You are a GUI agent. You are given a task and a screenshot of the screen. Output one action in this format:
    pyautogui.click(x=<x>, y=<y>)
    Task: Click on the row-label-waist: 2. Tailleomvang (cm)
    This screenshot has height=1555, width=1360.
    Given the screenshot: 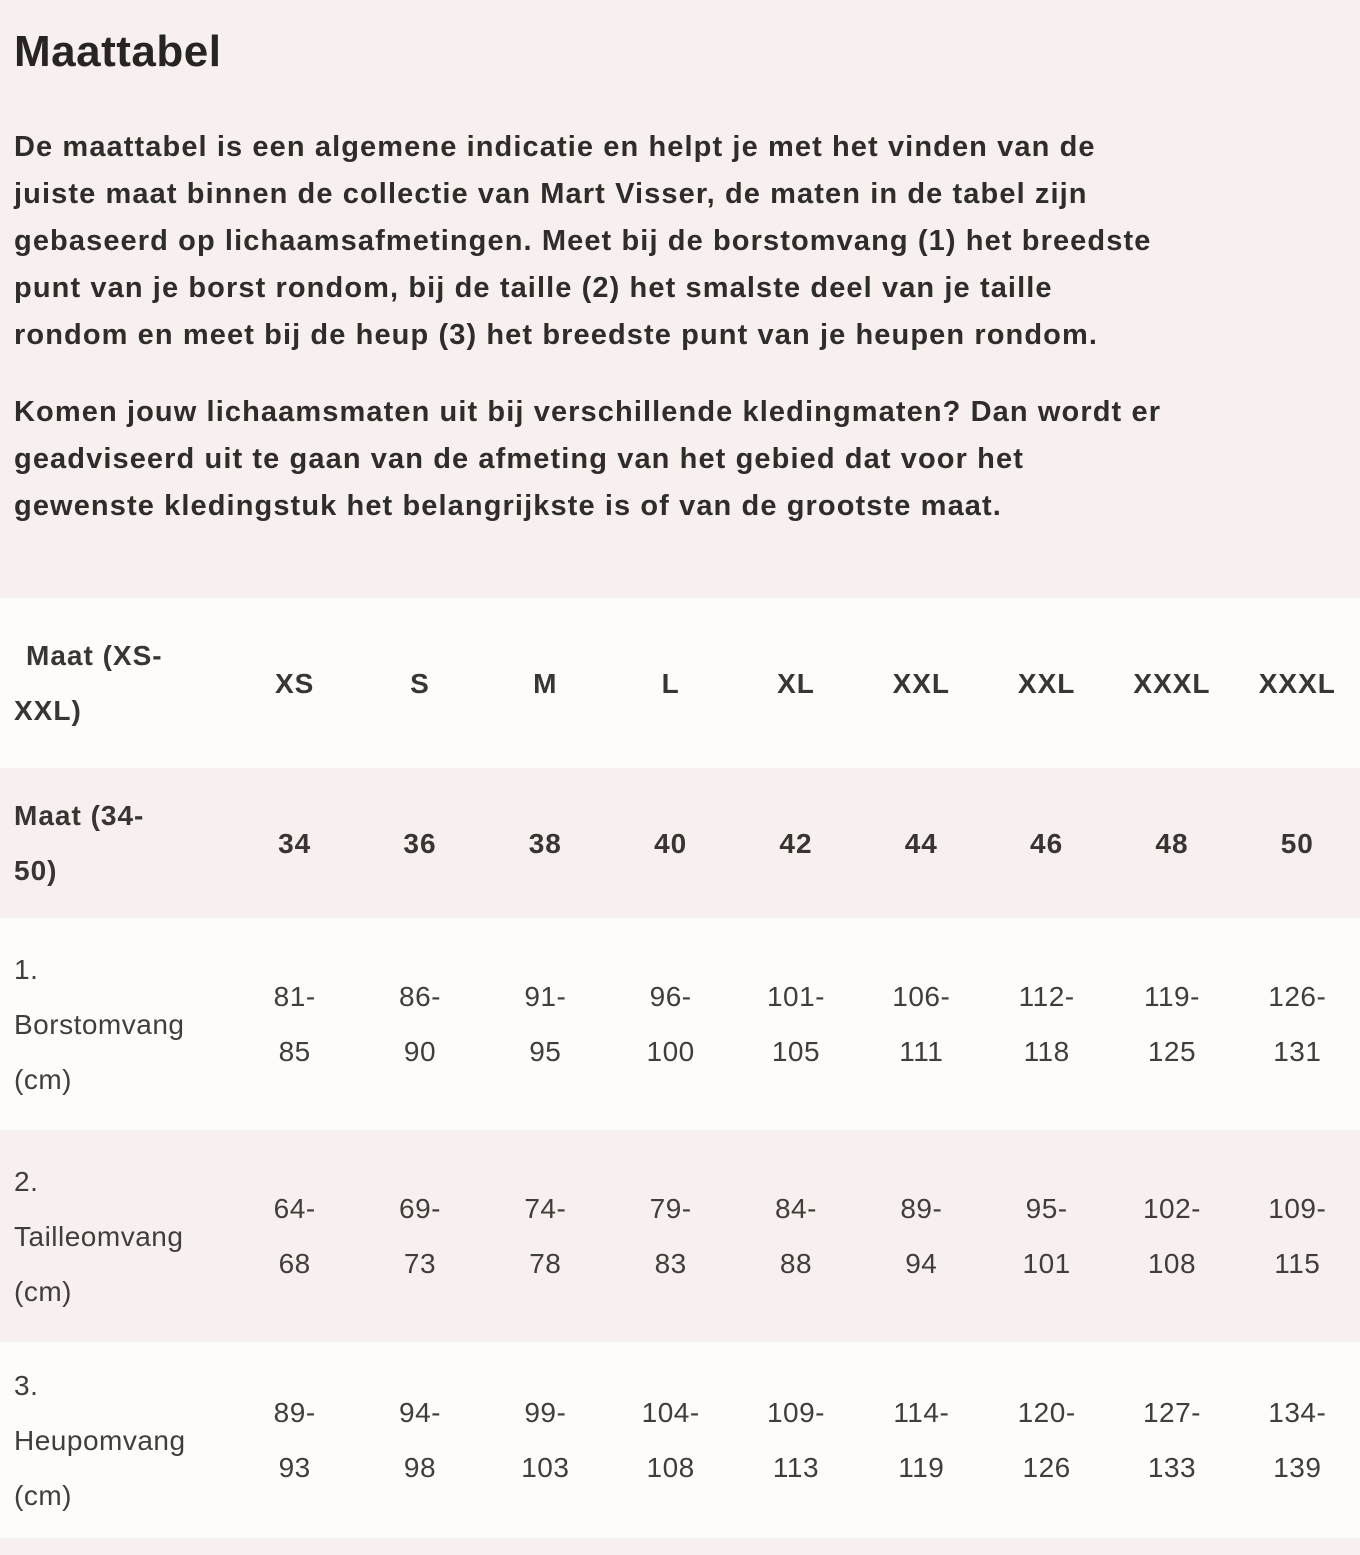 What is the action you would take?
    pyautogui.click(x=99, y=1236)
    